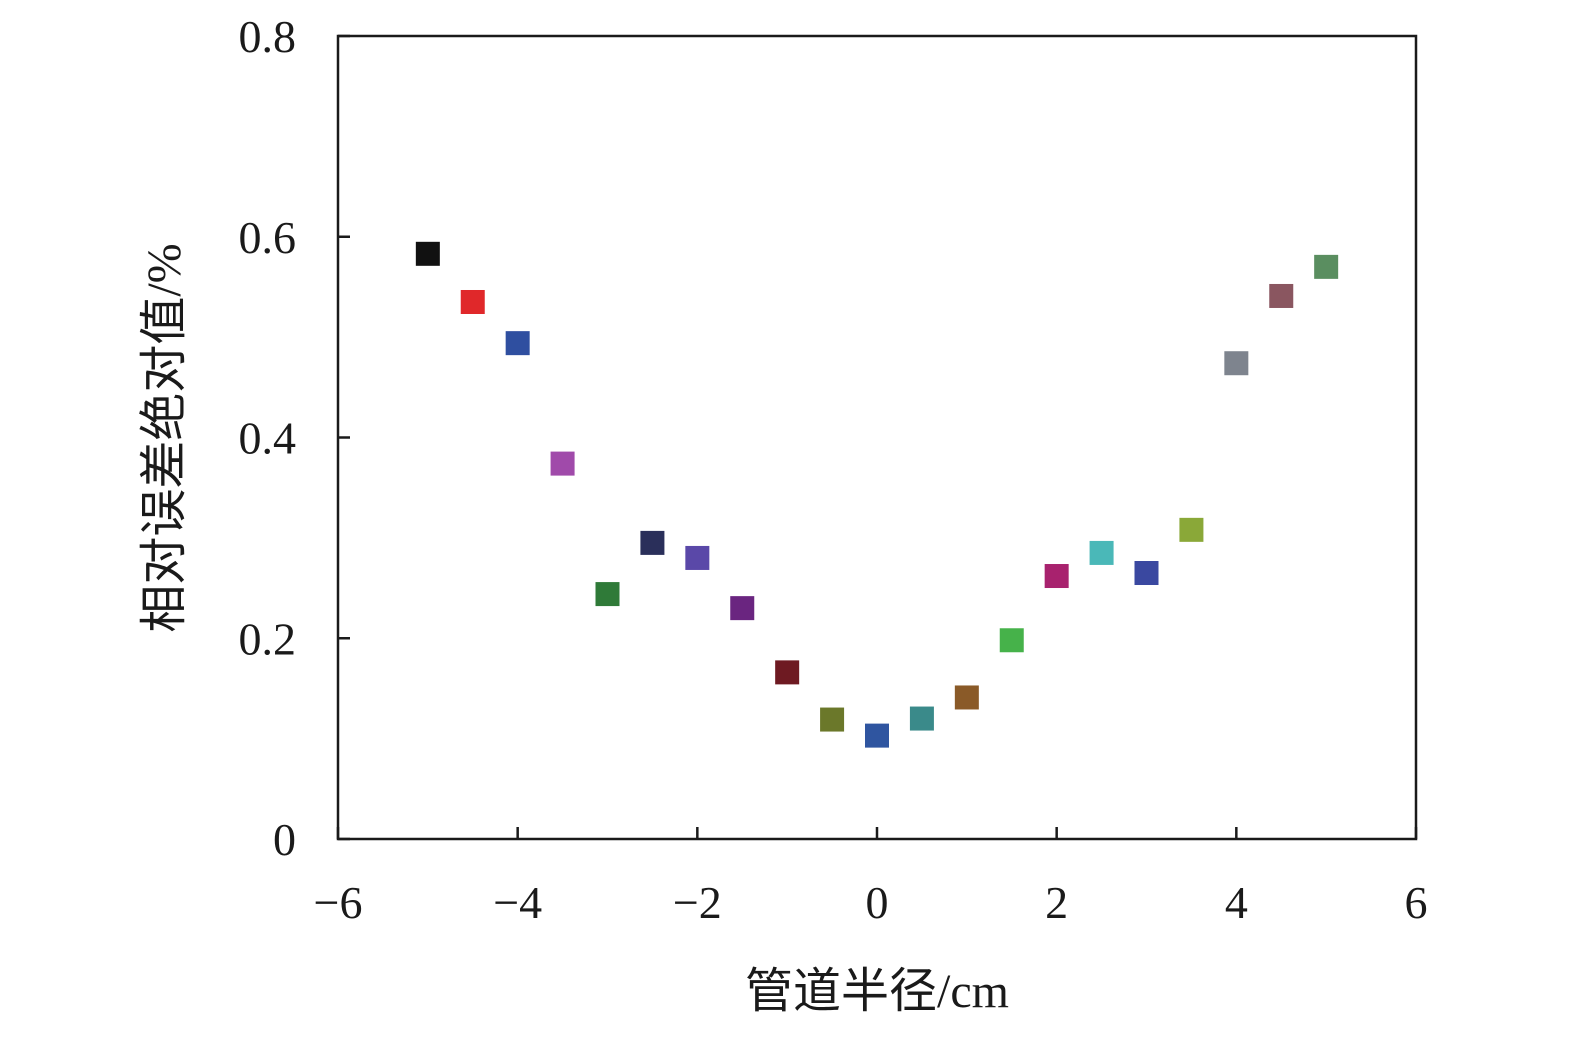  Describe the element at coordinates (268, 36) in the screenshot. I see `y-tick-label: 0.8` at that location.